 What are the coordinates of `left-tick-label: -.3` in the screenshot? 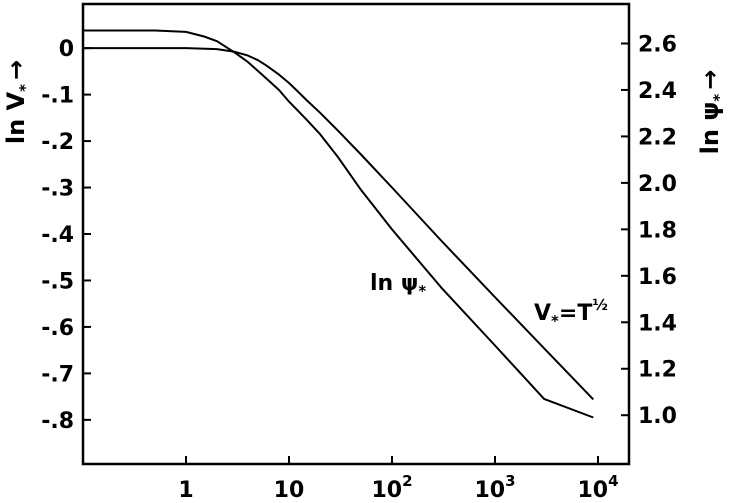 It's located at (57, 189).